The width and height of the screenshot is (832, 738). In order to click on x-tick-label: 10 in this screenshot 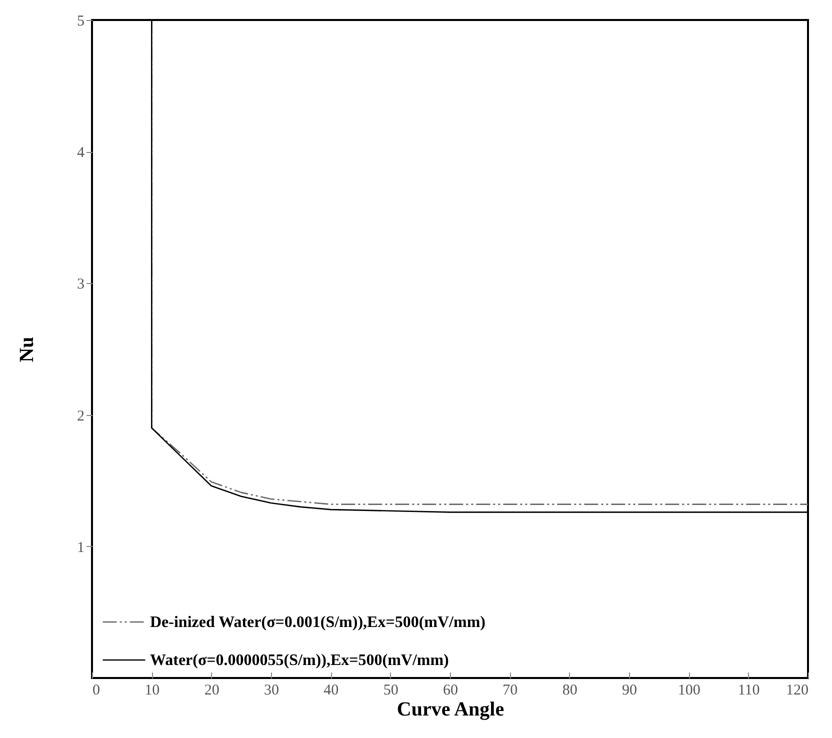, I will do `click(152, 690)`.